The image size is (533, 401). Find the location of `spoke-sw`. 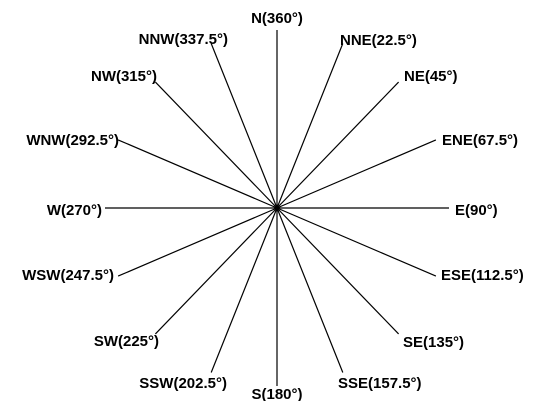

spoke-sw is located at coordinates (216, 271).